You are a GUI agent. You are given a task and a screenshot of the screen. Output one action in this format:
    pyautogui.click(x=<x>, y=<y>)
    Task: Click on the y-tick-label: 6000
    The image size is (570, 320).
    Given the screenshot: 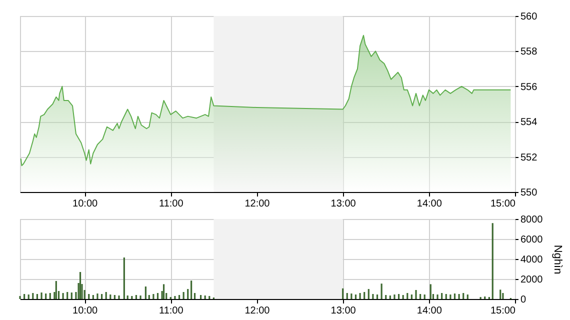 What is the action you would take?
    pyautogui.click(x=532, y=240)
    